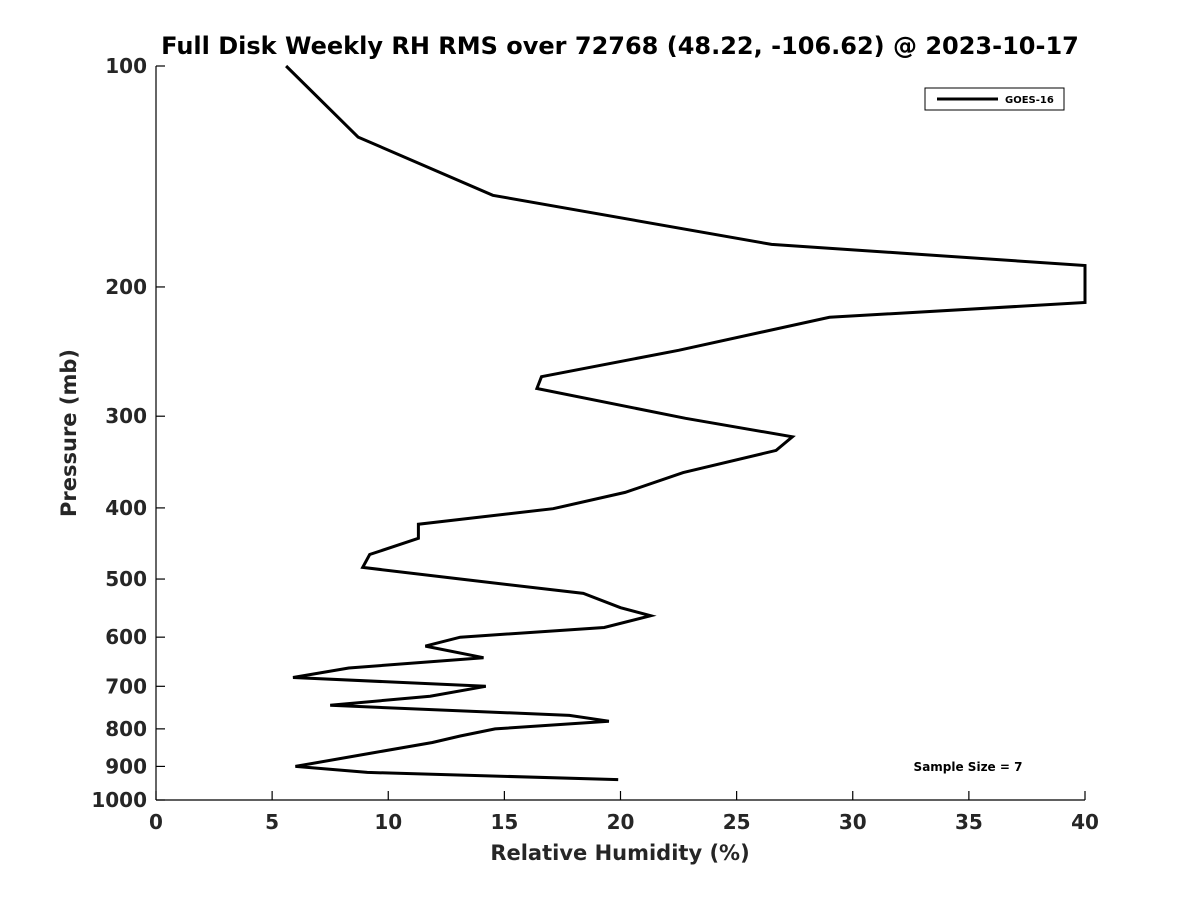 Image resolution: width=1200 pixels, height=900 pixels. What do you see at coordinates (126, 686) in the screenshot?
I see `y-tick-label: 700` at bounding box center [126, 686].